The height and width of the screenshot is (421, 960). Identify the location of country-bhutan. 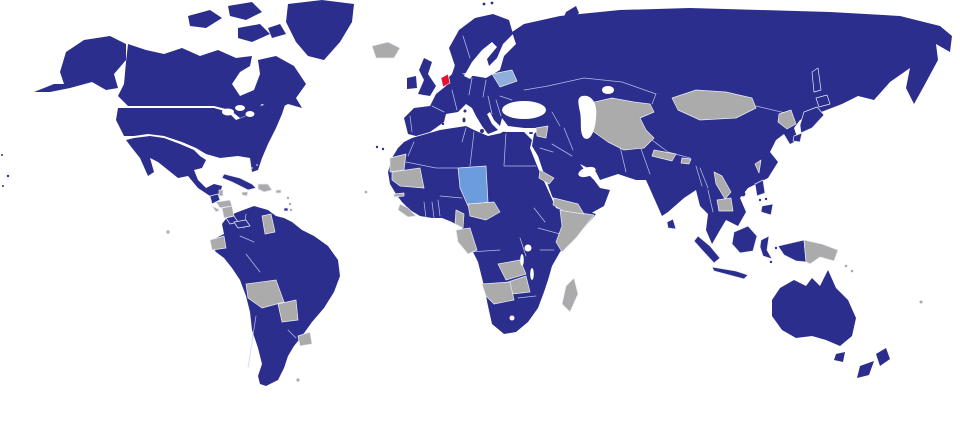
(686, 161).